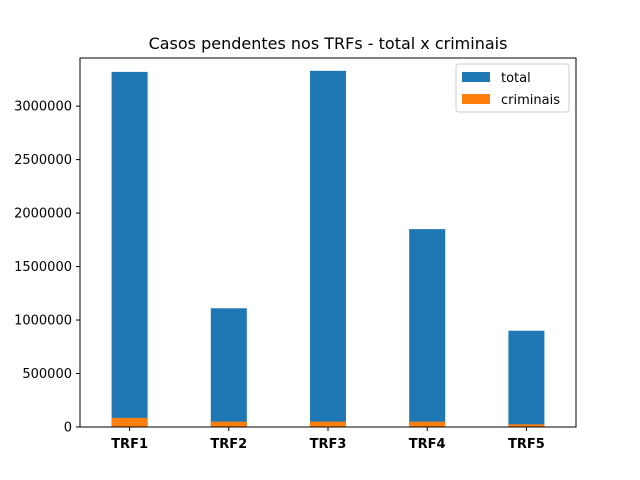 The width and height of the screenshot is (640, 480). I want to click on bar-criminais-trf1, so click(129, 422).